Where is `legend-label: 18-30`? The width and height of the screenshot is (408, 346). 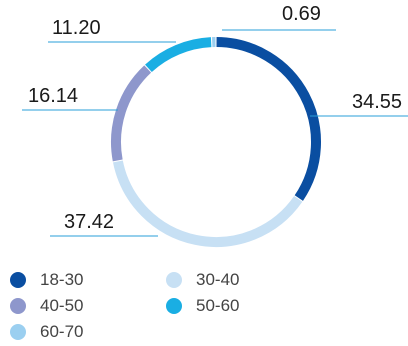
legend-label: 18-30 is located at coordinates (61, 280).